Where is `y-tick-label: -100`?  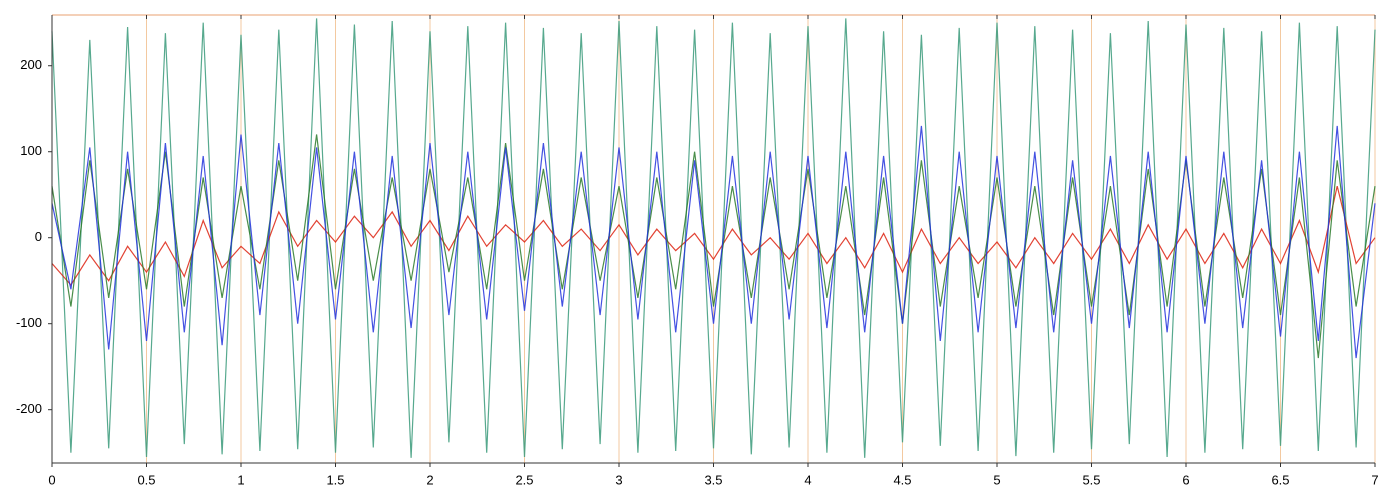 y-tick-label: -100 is located at coordinates (29, 322).